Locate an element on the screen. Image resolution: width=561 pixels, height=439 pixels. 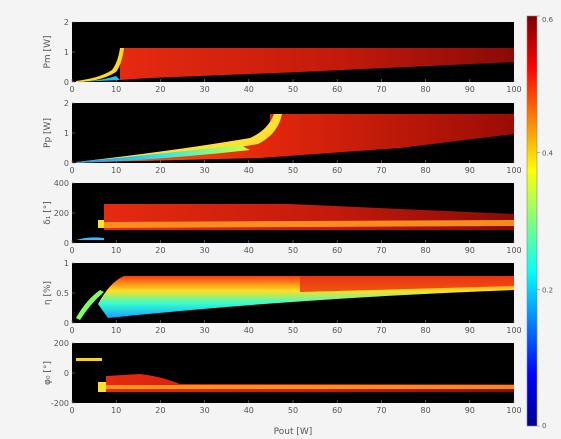
panel-3-ylabel: δ₁ [°] is located at coordinates (48, 213).